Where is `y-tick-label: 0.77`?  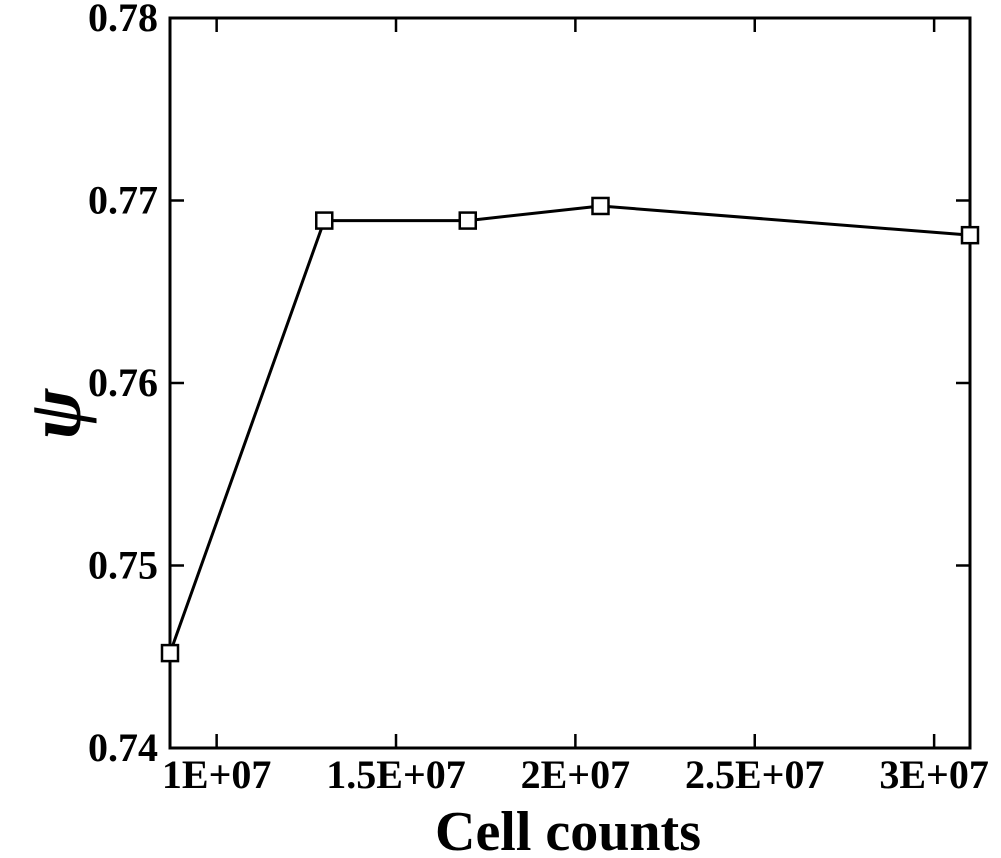 y-tick-label: 0.77 is located at coordinates (123, 200).